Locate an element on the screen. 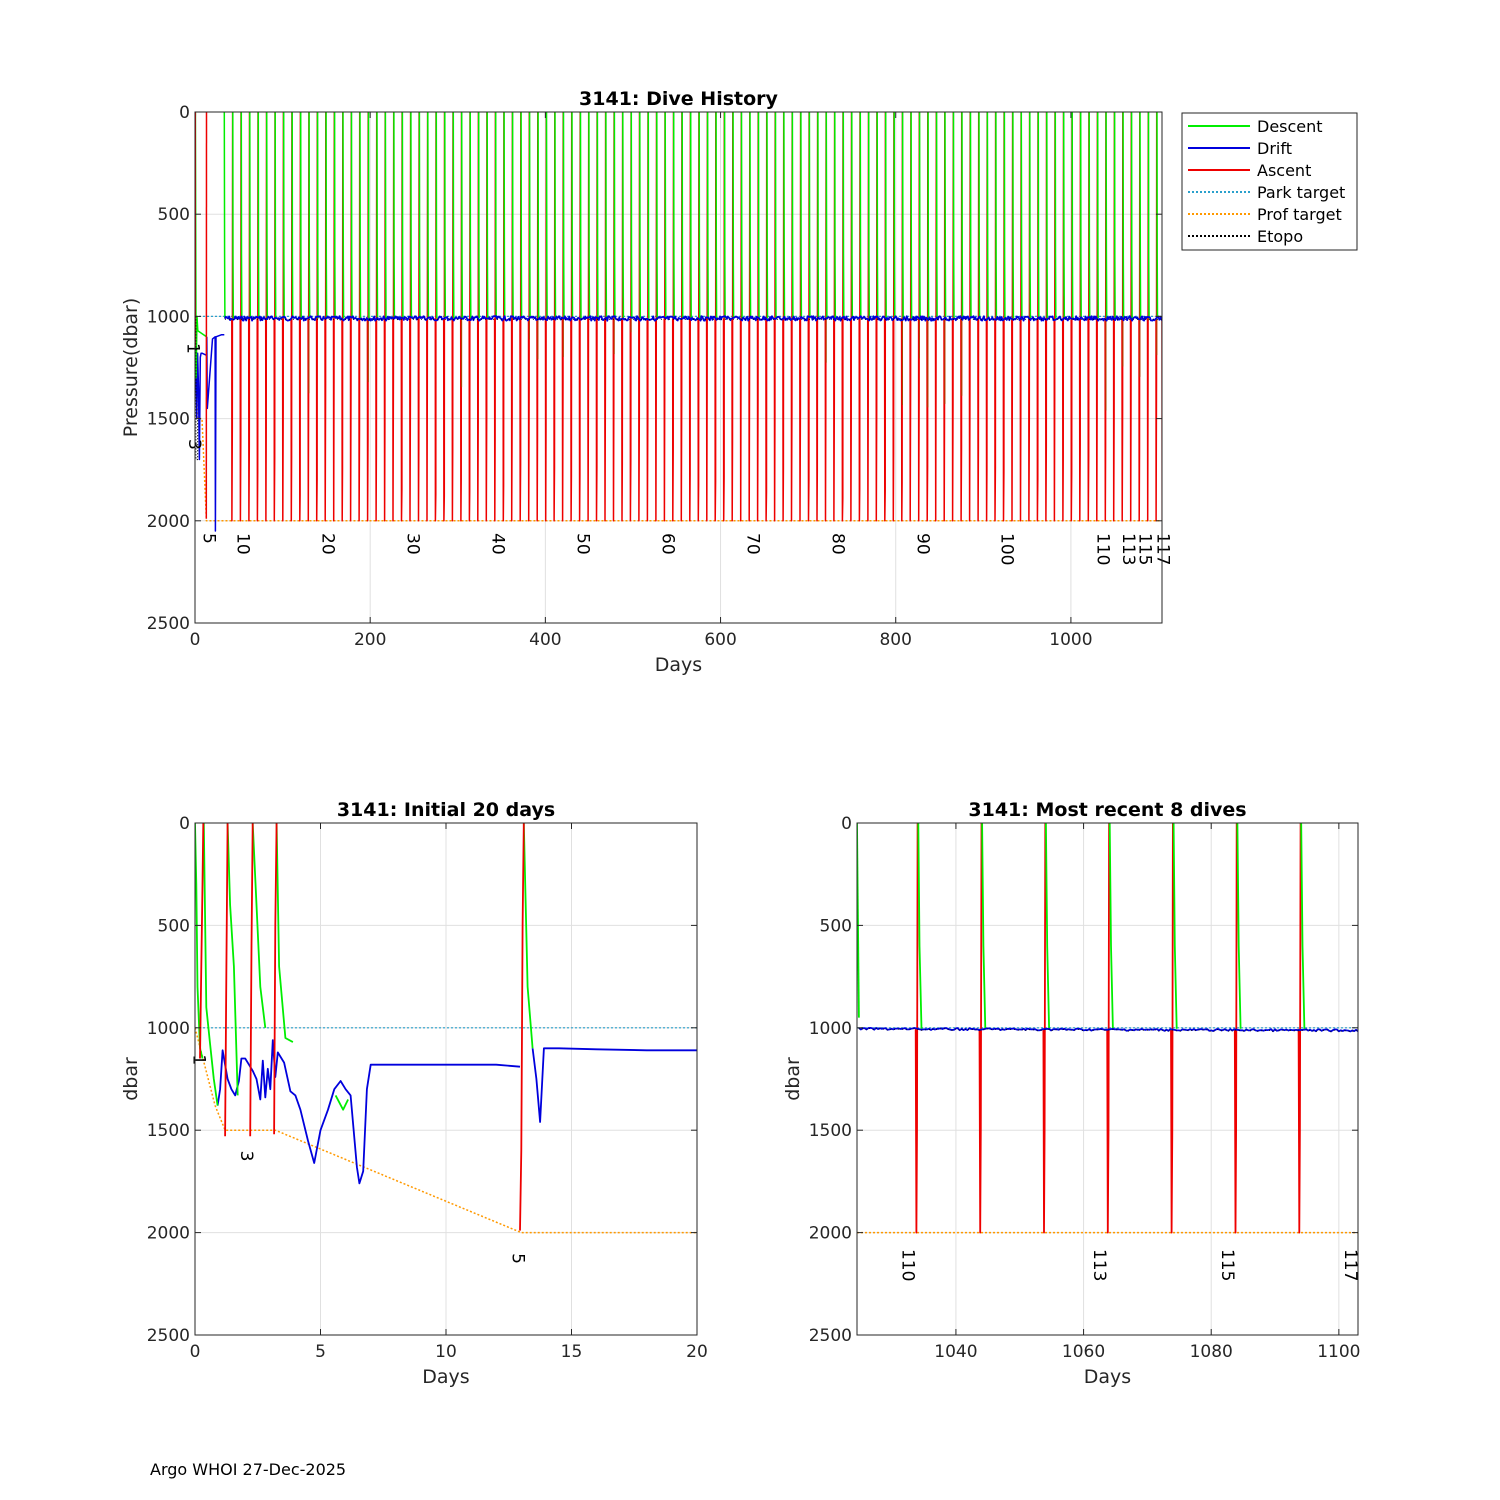 Image resolution: width=1500 pixels, height=1500 pixels. y-axis-label: dbar is located at coordinates (131, 1079).